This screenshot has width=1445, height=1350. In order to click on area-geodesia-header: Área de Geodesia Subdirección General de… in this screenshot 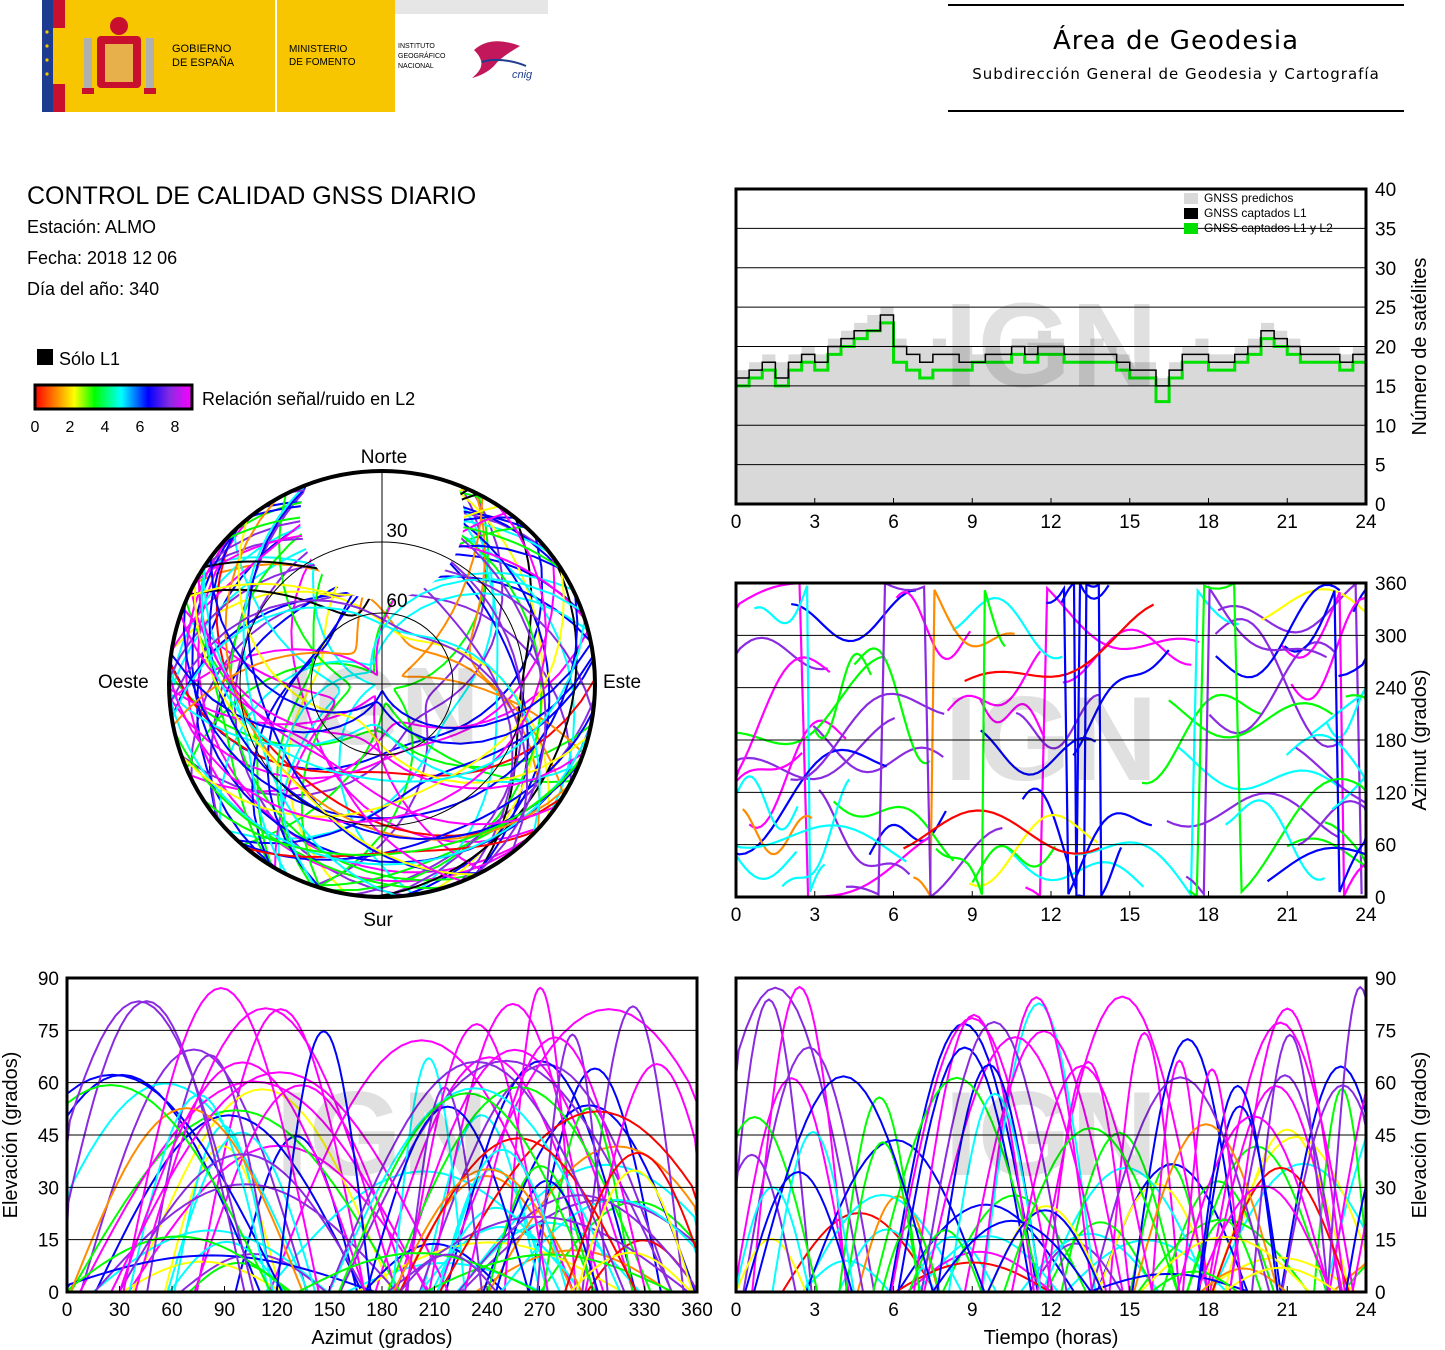, I will do `click(1176, 58)`.